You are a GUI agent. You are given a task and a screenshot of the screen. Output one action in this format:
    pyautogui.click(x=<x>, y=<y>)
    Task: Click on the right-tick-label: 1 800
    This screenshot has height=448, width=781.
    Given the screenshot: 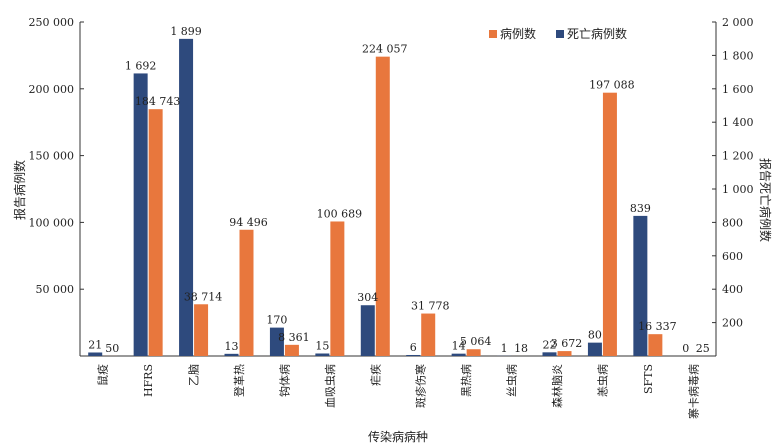 What is the action you would take?
    pyautogui.click(x=738, y=55)
    